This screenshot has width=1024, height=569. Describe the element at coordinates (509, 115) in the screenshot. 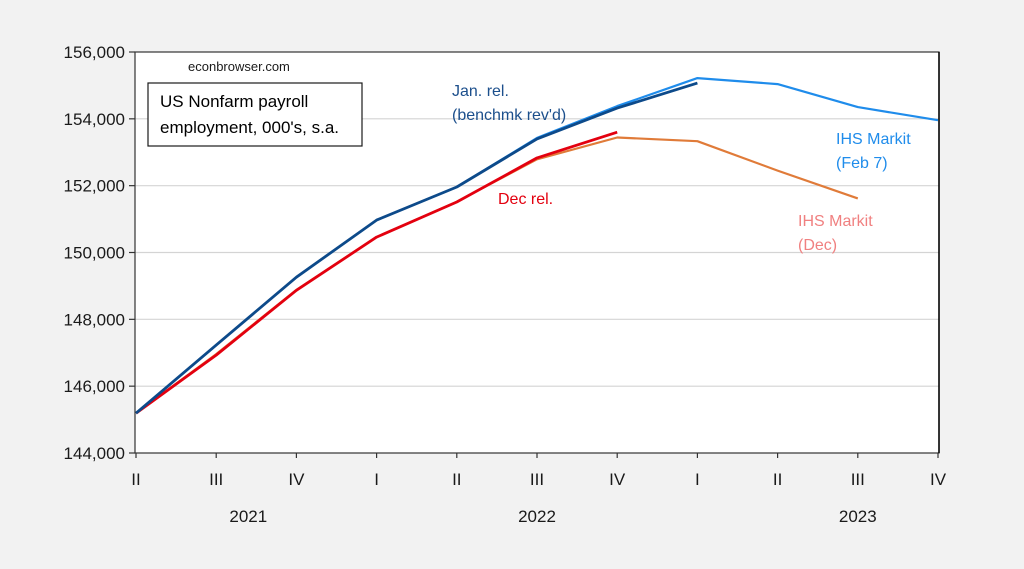

I see `series-annotation: (benchmk rev'd)` at that location.